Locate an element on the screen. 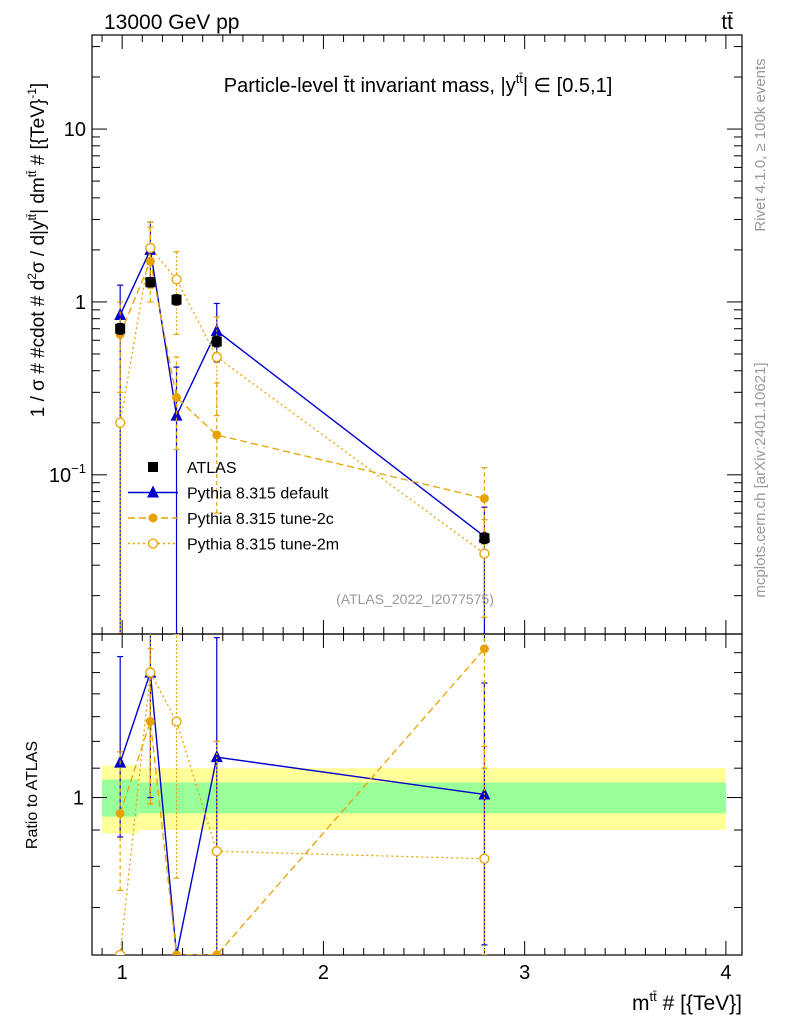  ylabel-part-7: -1 is located at coordinates (32, 93).